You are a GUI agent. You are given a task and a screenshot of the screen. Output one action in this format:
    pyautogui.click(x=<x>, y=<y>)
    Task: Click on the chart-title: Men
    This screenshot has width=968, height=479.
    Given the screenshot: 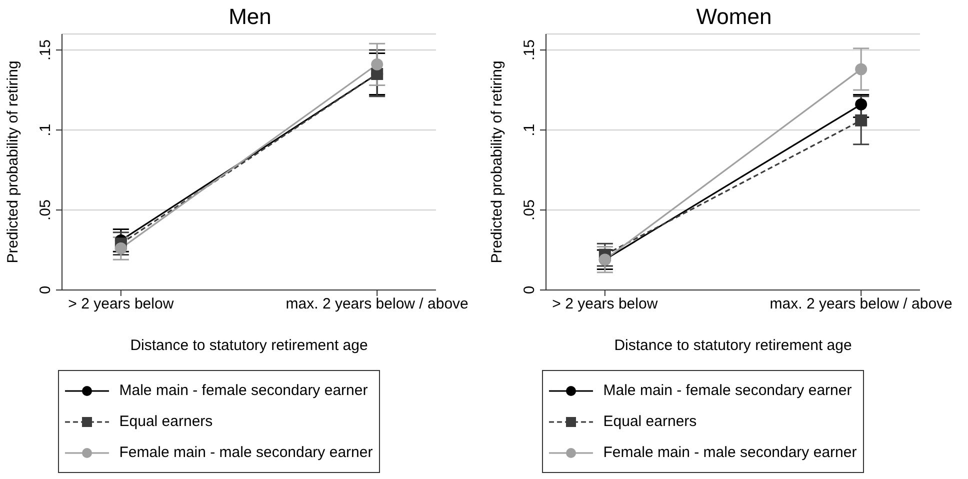 What is the action you would take?
    pyautogui.click(x=250, y=16)
    